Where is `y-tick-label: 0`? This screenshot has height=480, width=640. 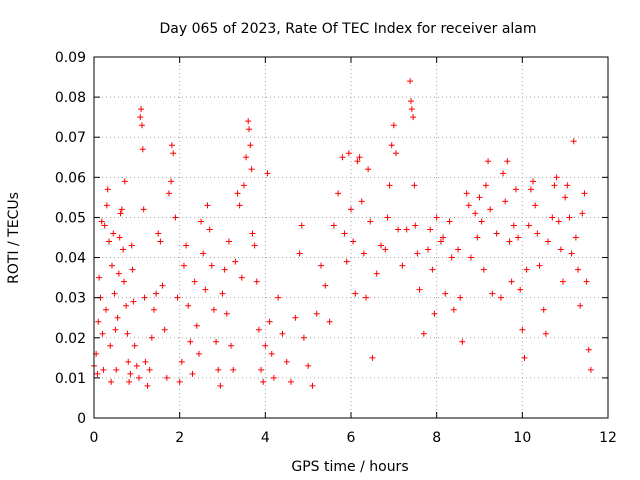
y-tick-label: 0 is located at coordinates (81, 419).